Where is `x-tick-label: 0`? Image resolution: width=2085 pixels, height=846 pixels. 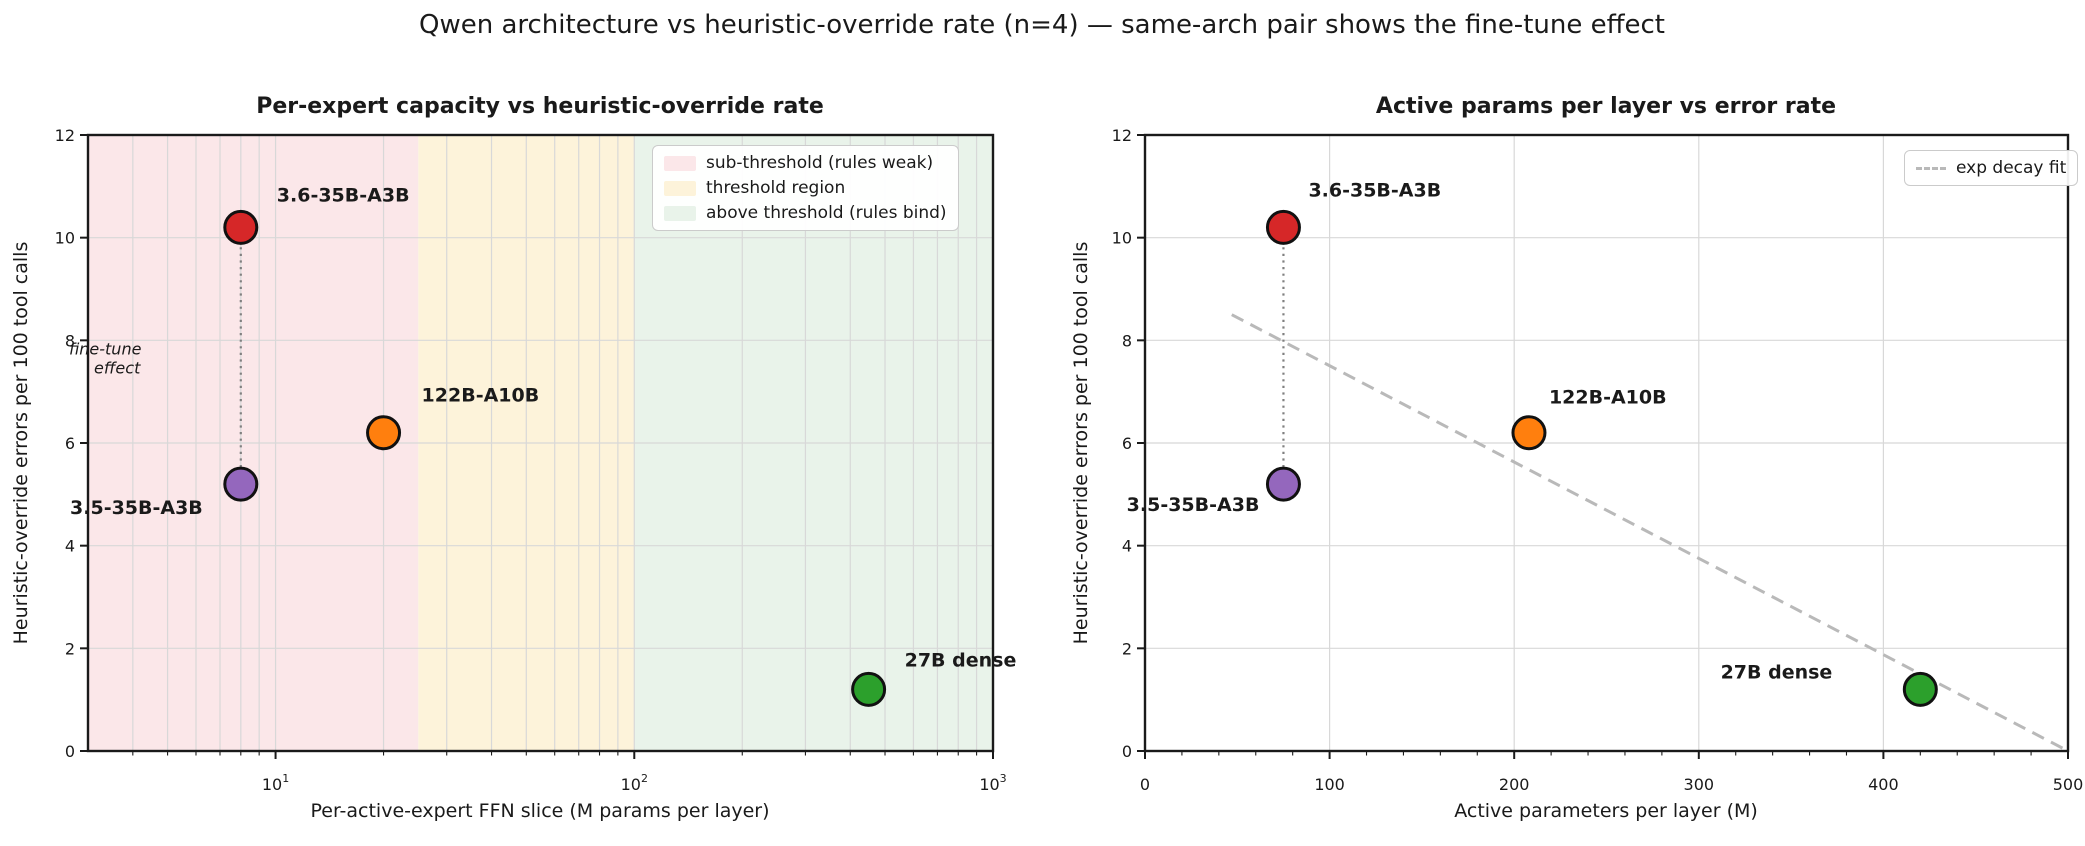 x-tick-label: 0 is located at coordinates (1145, 784).